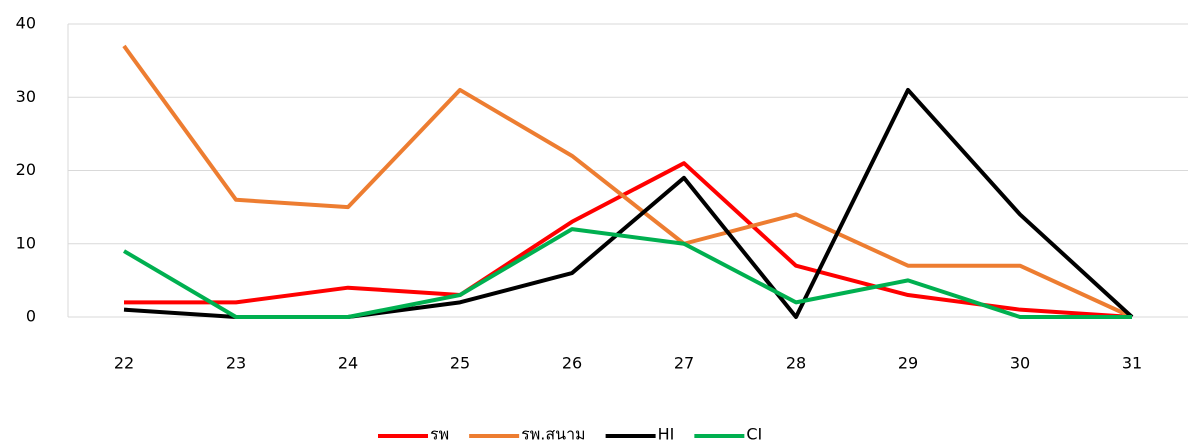 The image size is (1190, 444). Describe the element at coordinates (1132, 363) in the screenshot. I see `x-tick-label: 31` at that location.